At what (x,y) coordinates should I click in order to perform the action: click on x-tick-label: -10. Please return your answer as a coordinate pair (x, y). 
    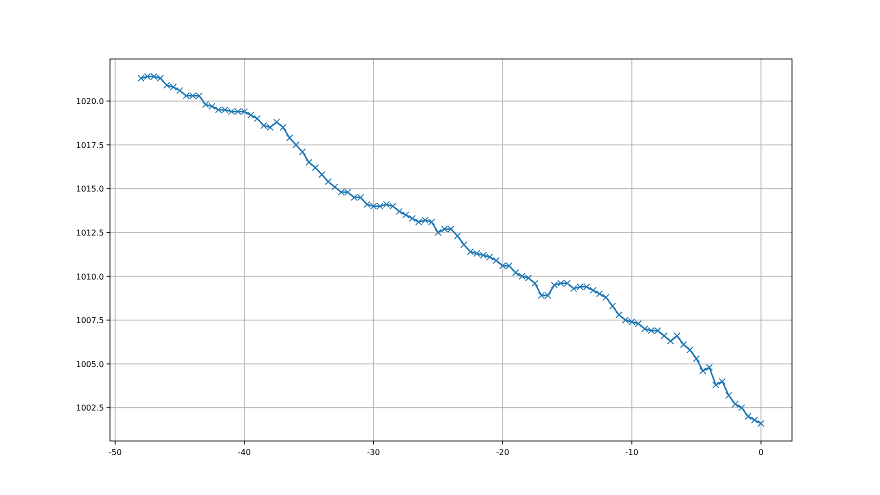
    Looking at the image, I should click on (631, 452).